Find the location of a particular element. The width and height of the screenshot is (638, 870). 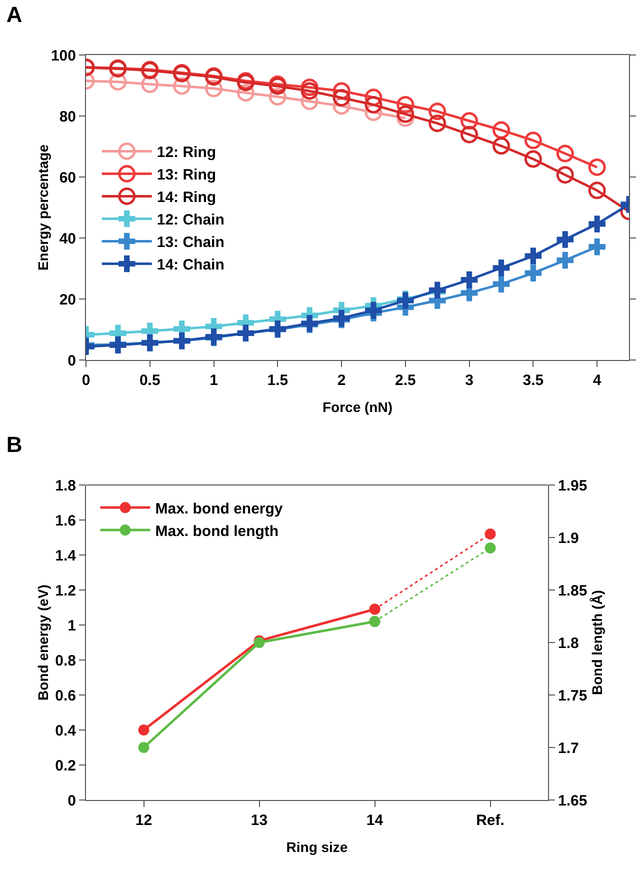

y2-axis-title: Bond length (Å) is located at coordinates (597, 642).